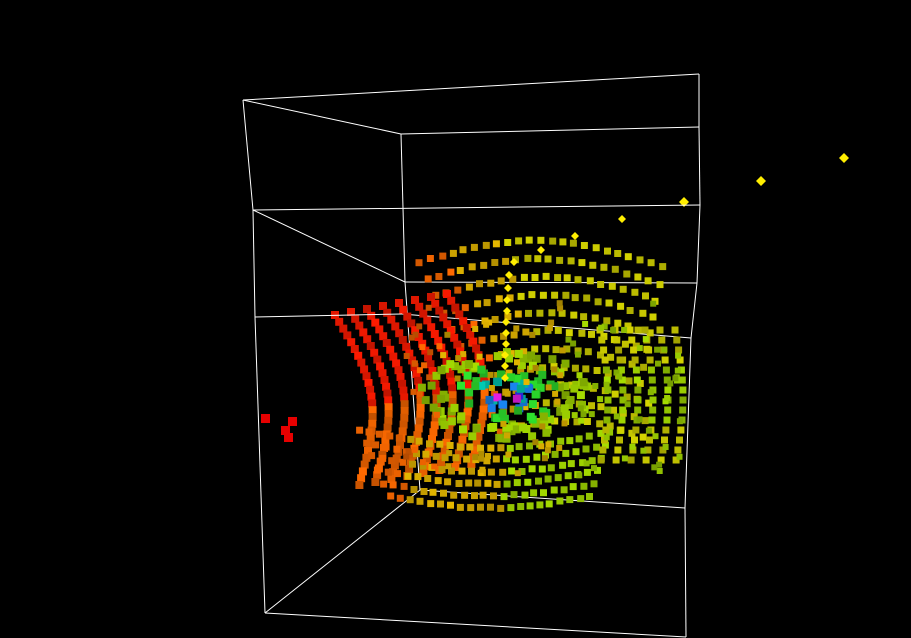  I want to click on bounding-box-back-edge, so click(551, 282).